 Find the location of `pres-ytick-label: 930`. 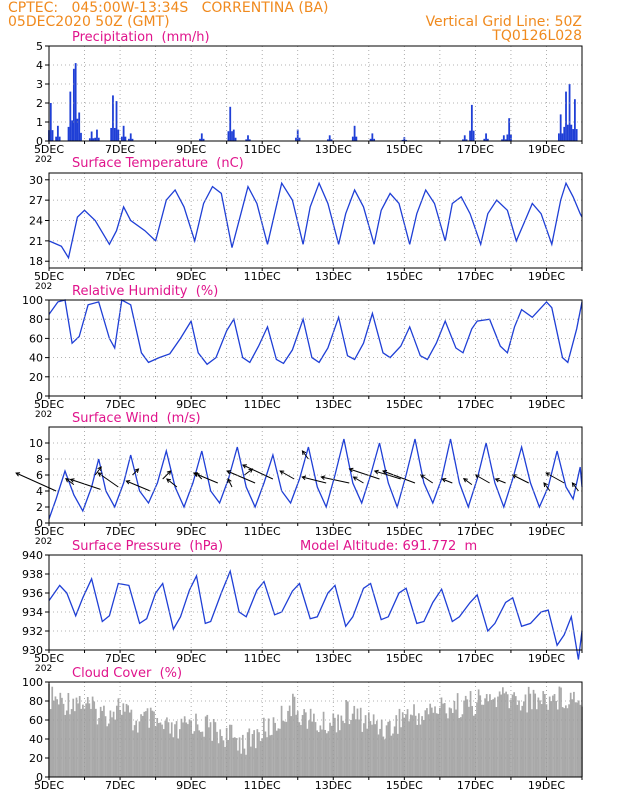

pres-ytick-label: 930 is located at coordinates (32, 650).